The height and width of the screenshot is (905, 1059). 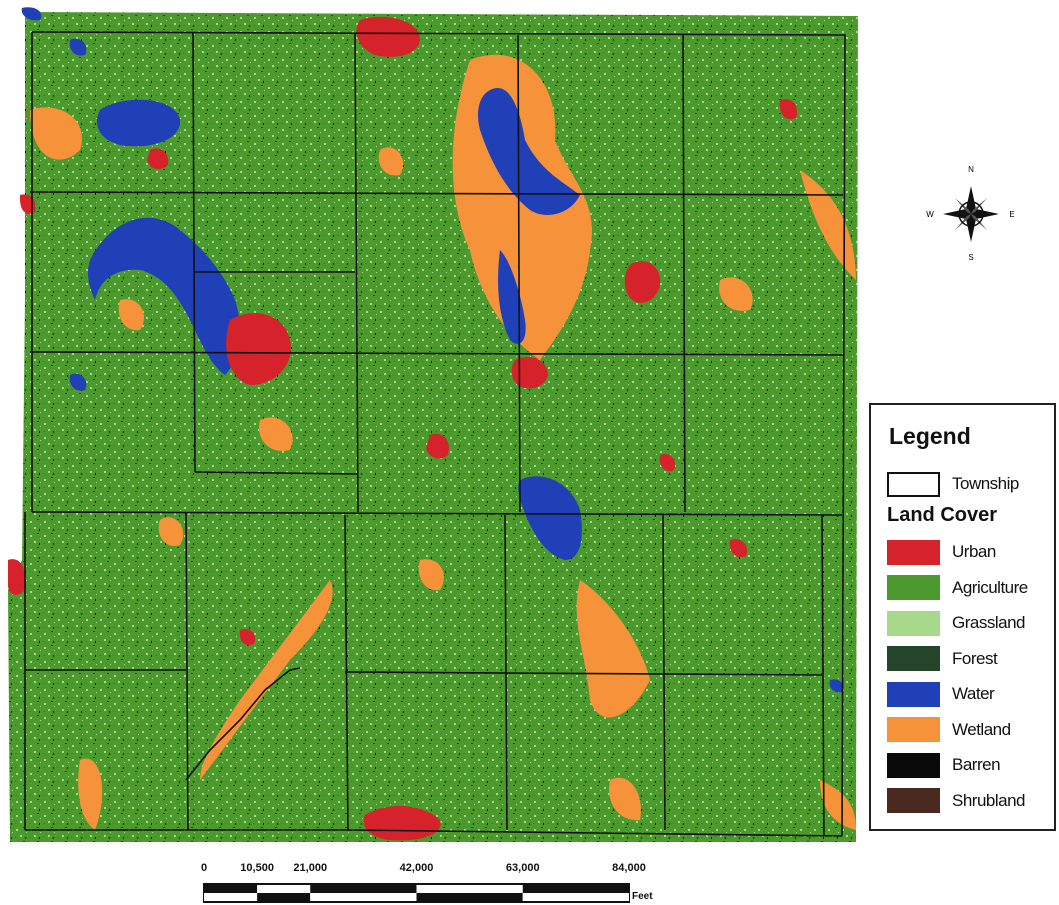 I want to click on legend-item-township: Township, so click(x=953, y=484).